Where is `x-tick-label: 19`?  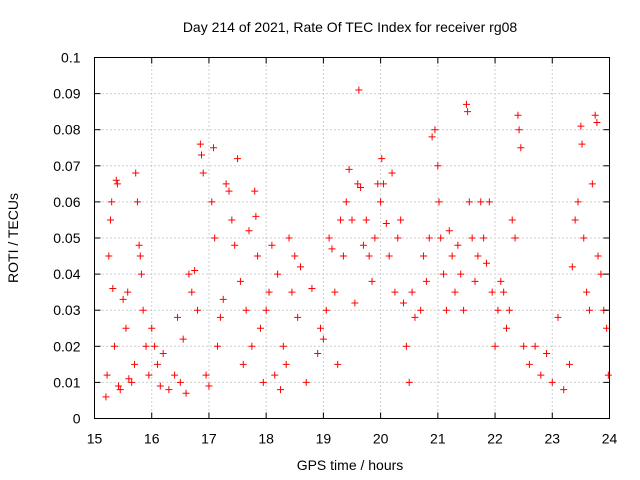 x-tick-label: 19 is located at coordinates (324, 439).